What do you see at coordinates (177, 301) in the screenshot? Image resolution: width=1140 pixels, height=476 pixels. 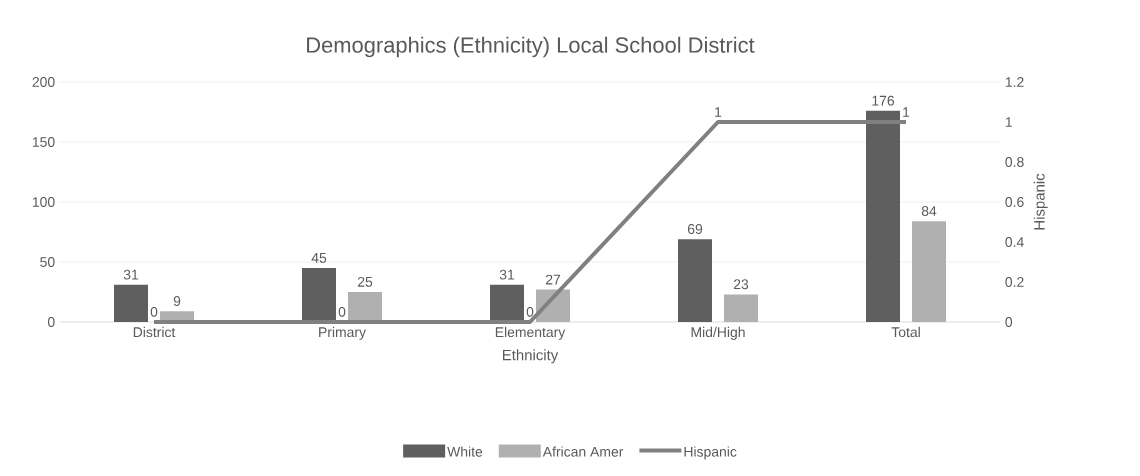 I see `data-label: 9` at bounding box center [177, 301].